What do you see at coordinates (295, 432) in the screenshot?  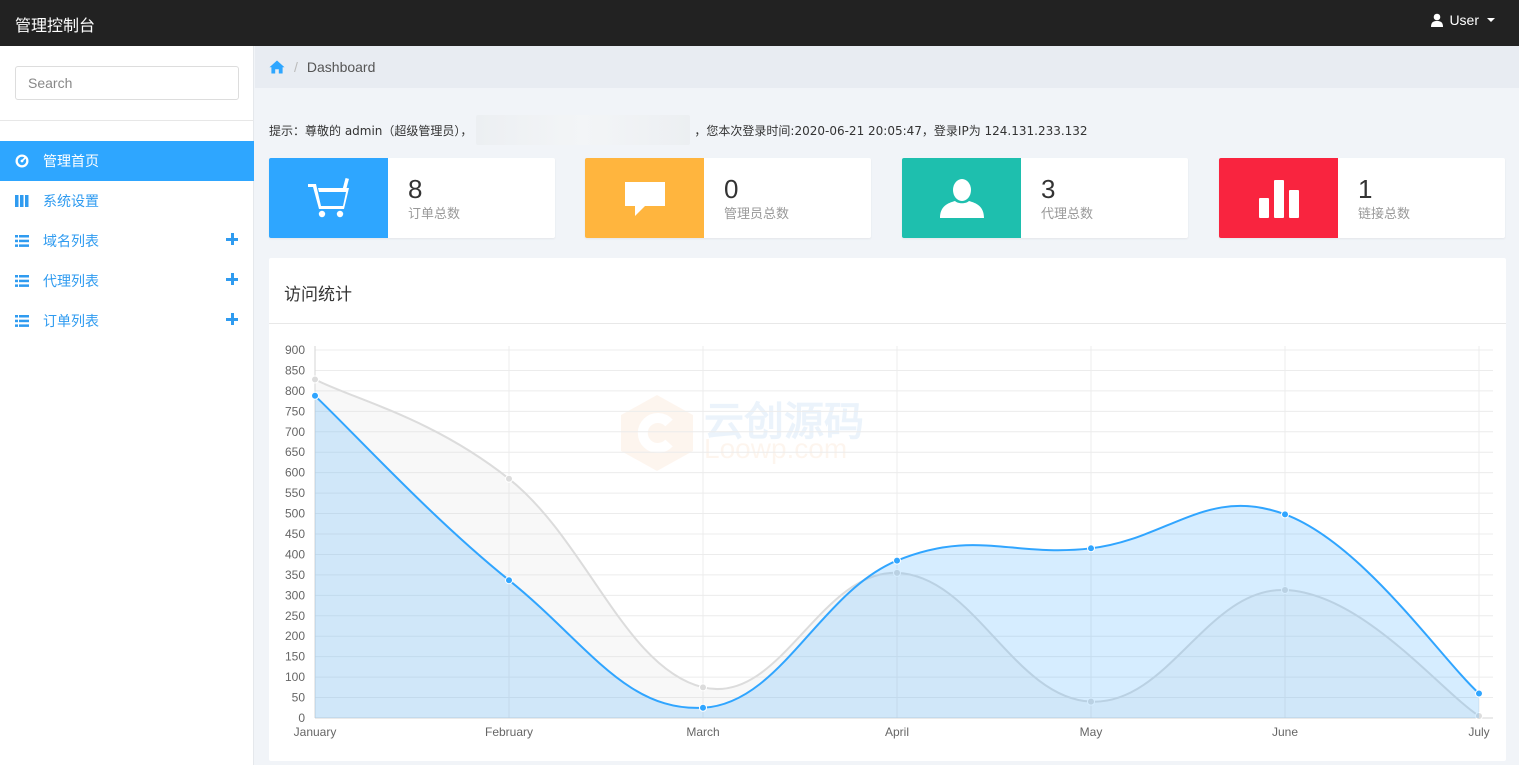 I see `y-tick-label: 700` at bounding box center [295, 432].